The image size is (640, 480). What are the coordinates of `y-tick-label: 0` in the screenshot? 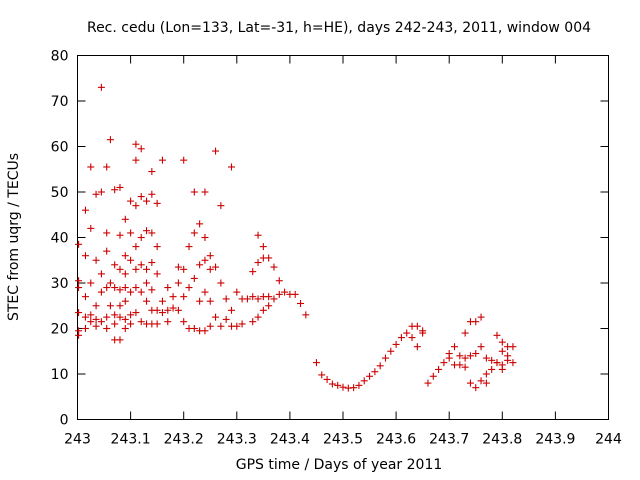 It's located at (64, 421).